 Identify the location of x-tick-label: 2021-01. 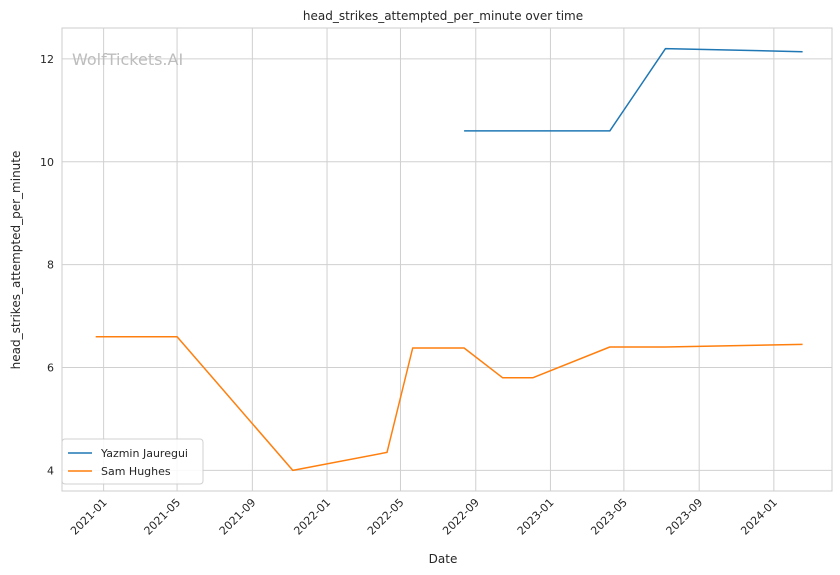
(89, 517).